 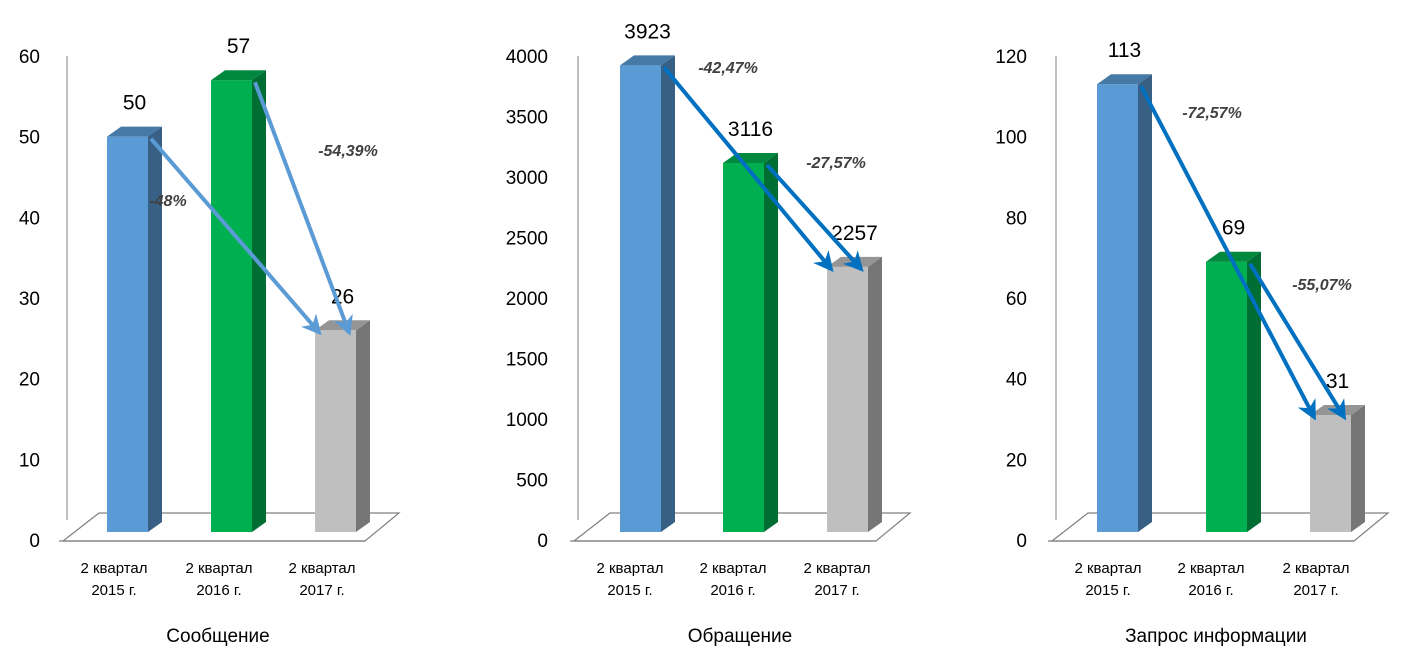 I want to click on data-label: 57, so click(x=238, y=46).